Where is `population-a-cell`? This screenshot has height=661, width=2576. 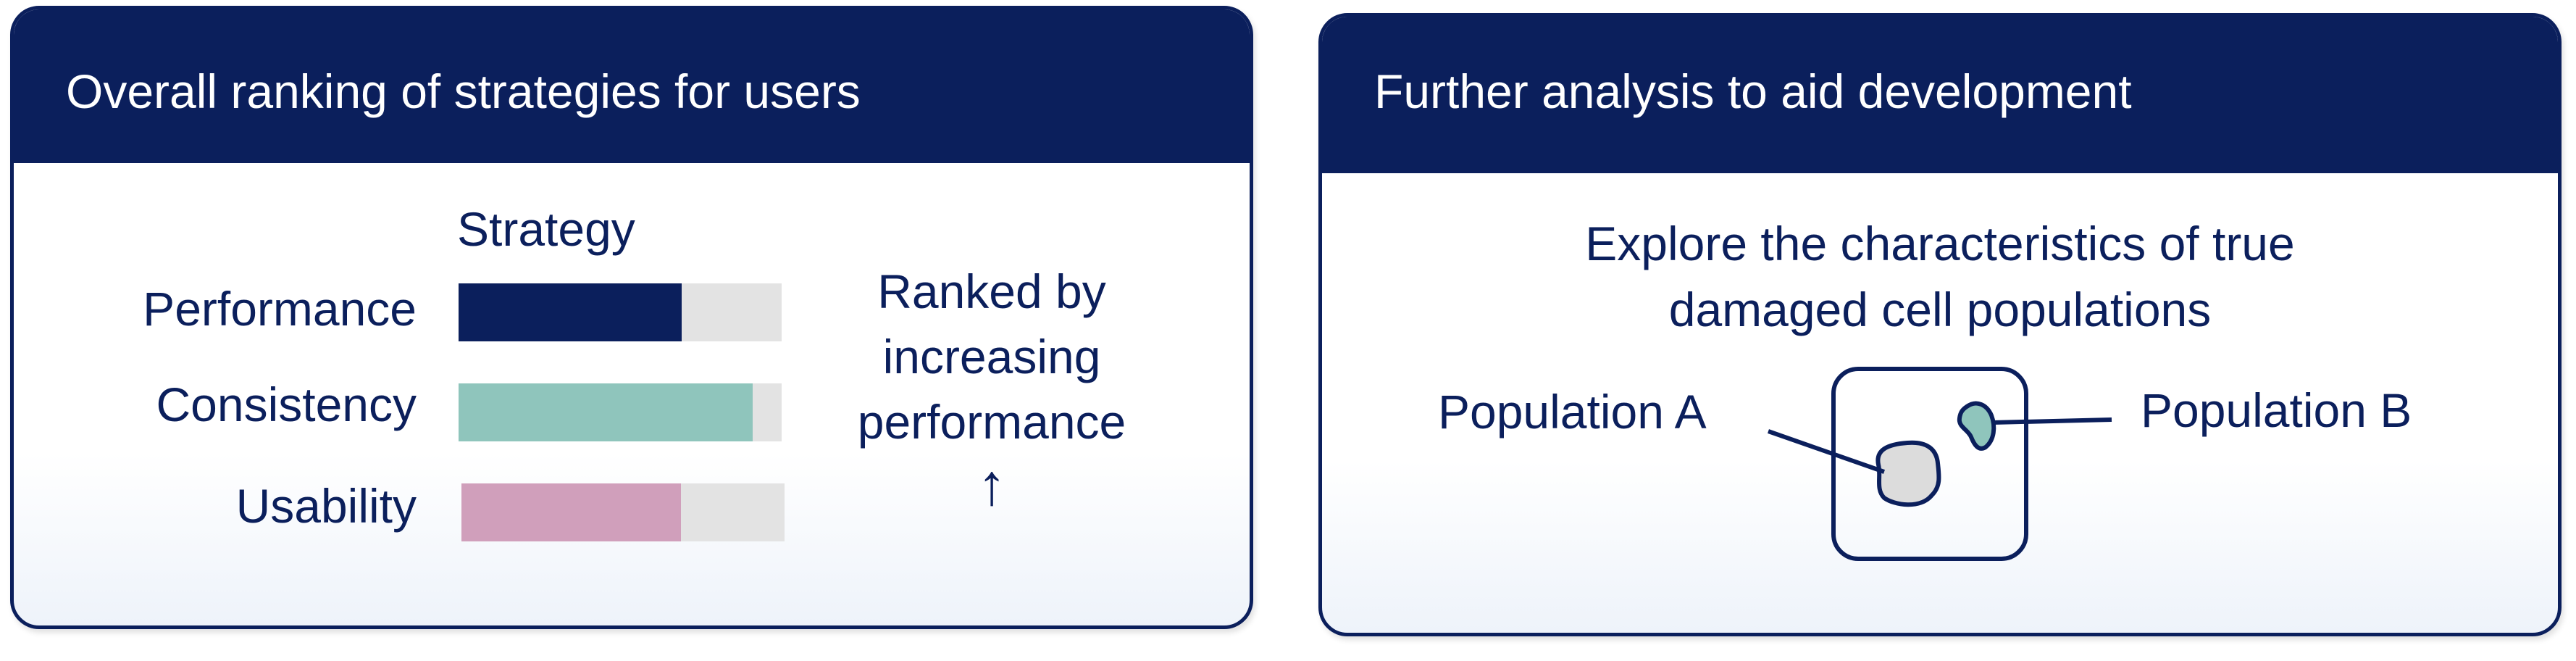
population-a-cell is located at coordinates (1908, 473).